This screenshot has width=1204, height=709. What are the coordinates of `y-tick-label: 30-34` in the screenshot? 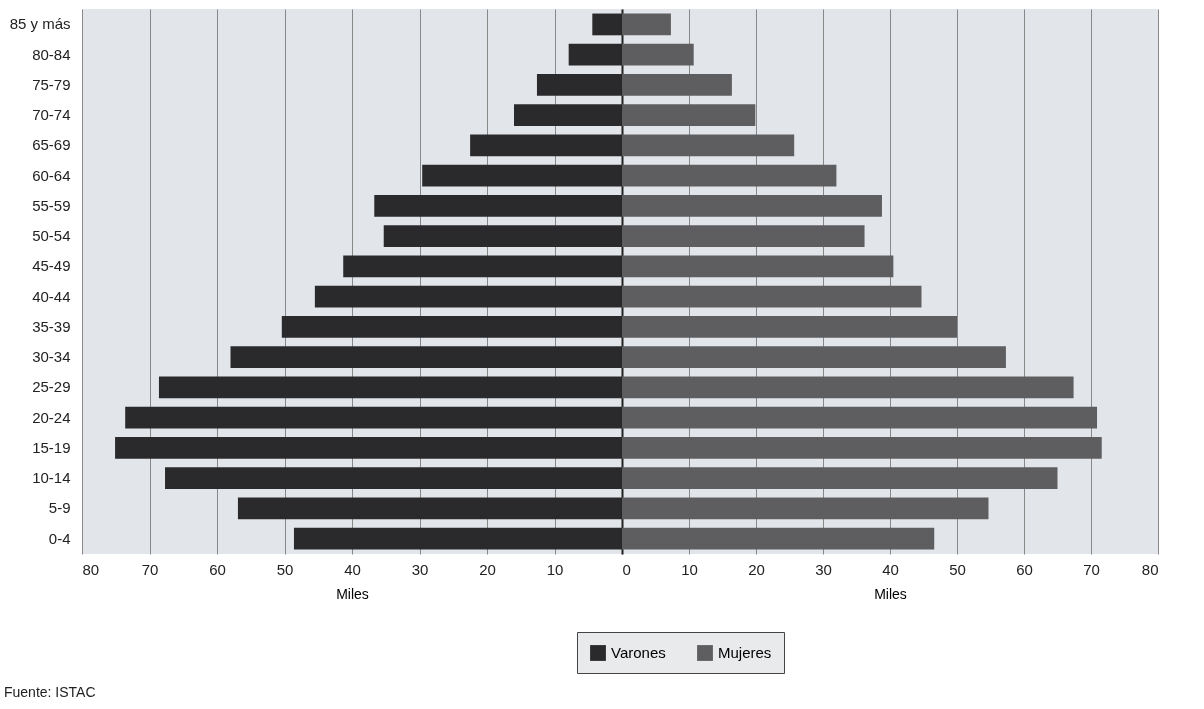 It's located at (51, 357).